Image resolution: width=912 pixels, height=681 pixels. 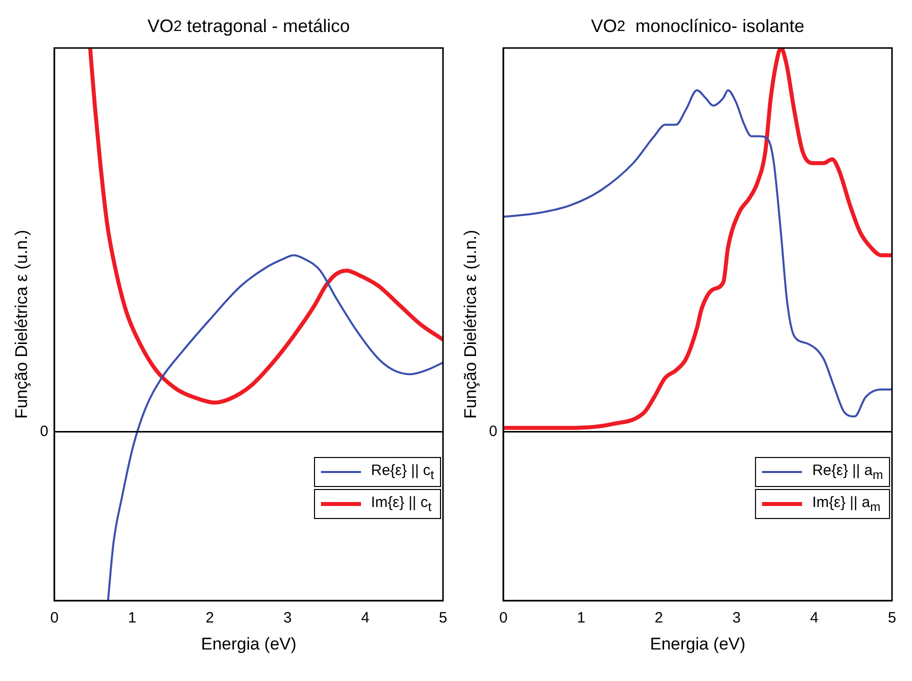 What do you see at coordinates (402, 472) in the screenshot?
I see `legend-label: Re{ε} || c$_{t}$` at bounding box center [402, 472].